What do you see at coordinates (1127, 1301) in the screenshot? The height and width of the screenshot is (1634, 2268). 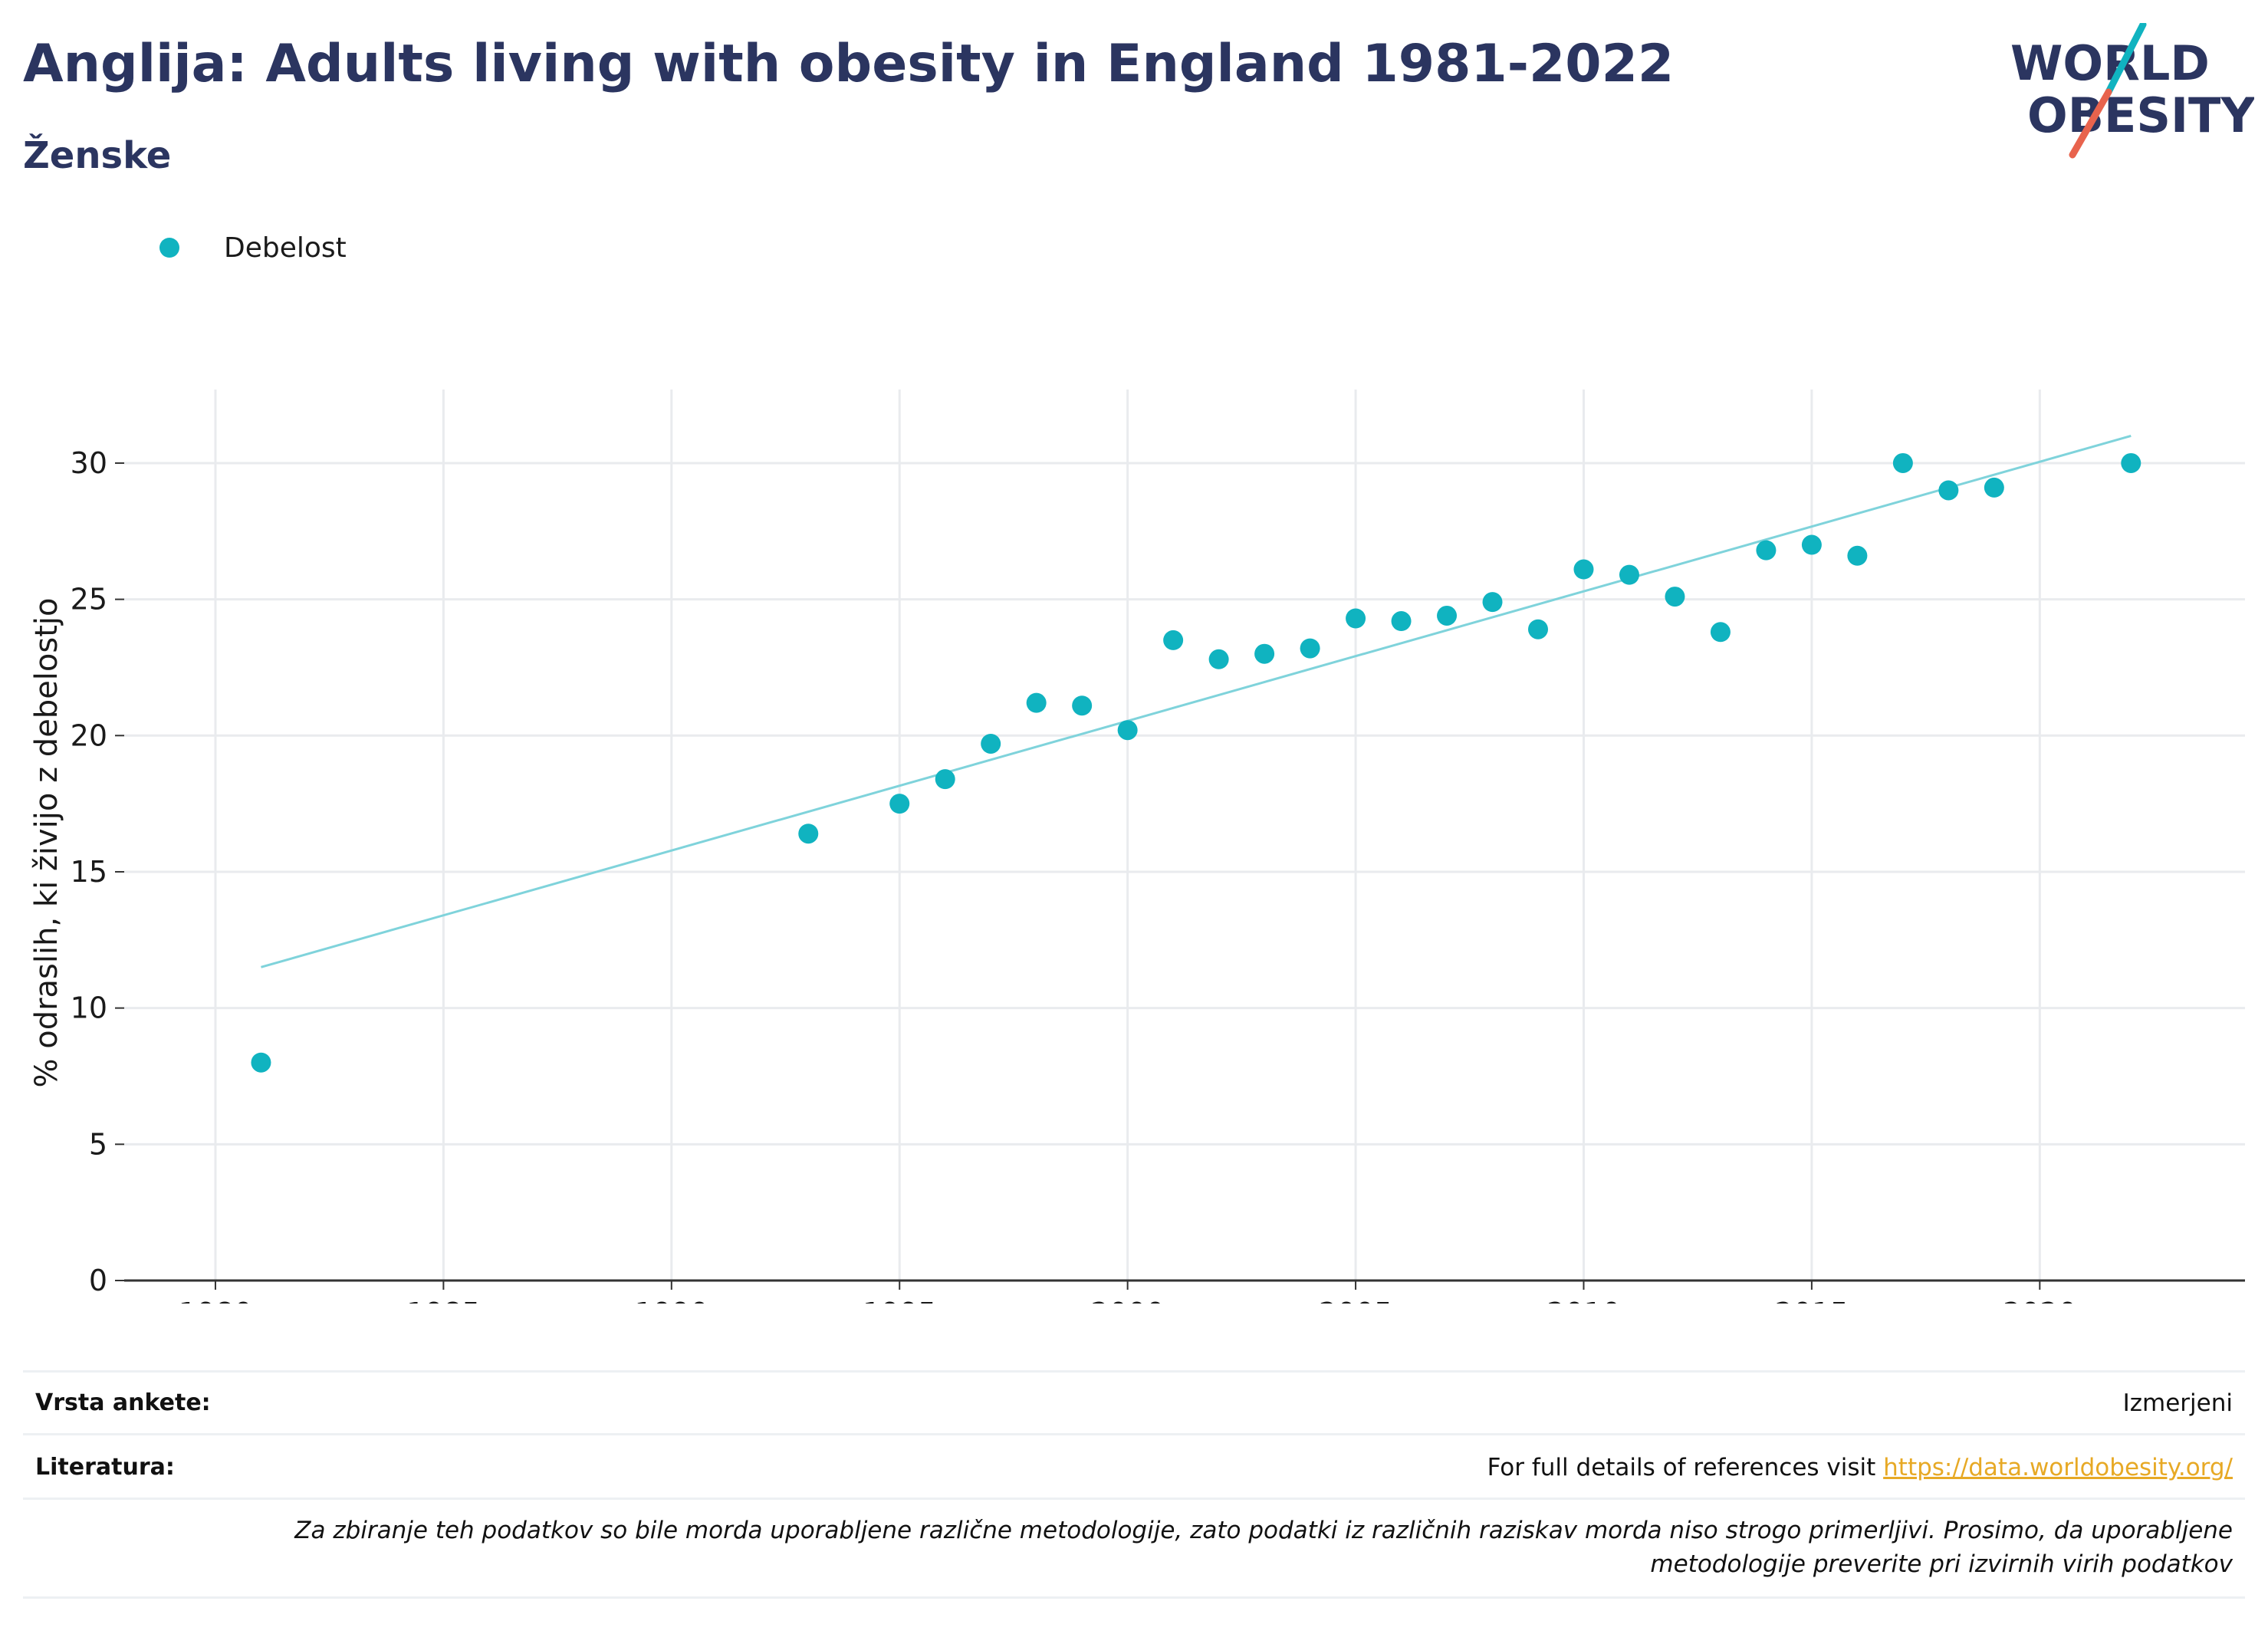 I see `x-tick-label-2000: 2000` at bounding box center [1127, 1301].